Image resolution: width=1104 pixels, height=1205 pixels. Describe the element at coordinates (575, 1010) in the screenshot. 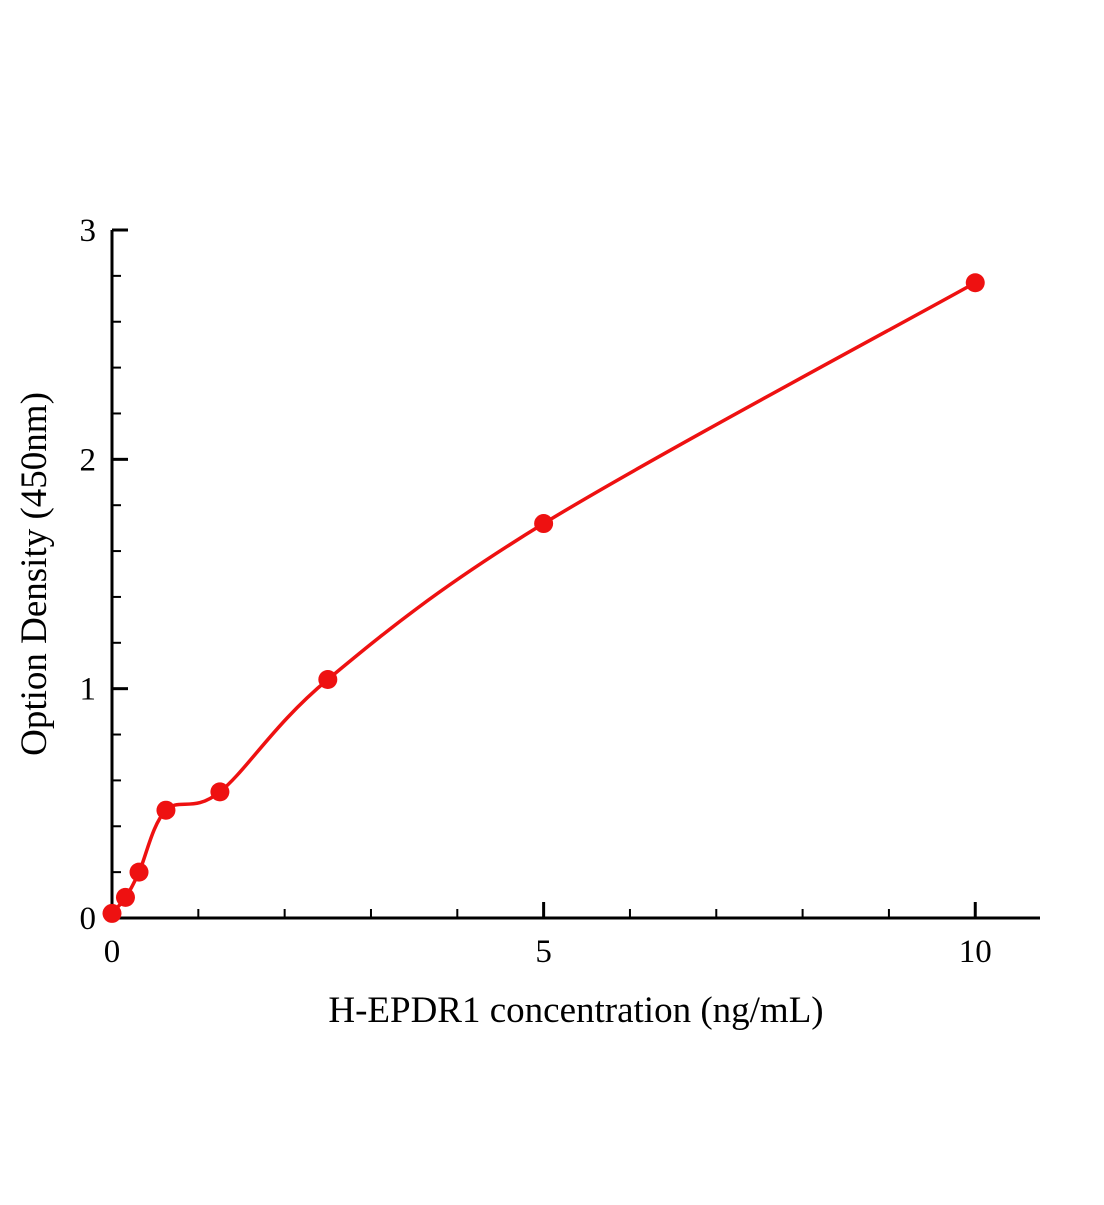

I see `x-axis-title: H-EPDR1 concentration (ng/mL)` at that location.